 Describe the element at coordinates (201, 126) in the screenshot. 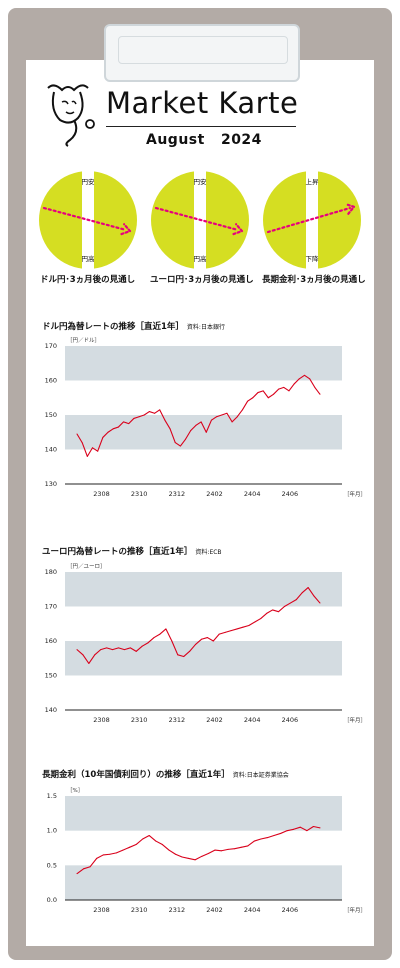

I see `title-rule` at that location.